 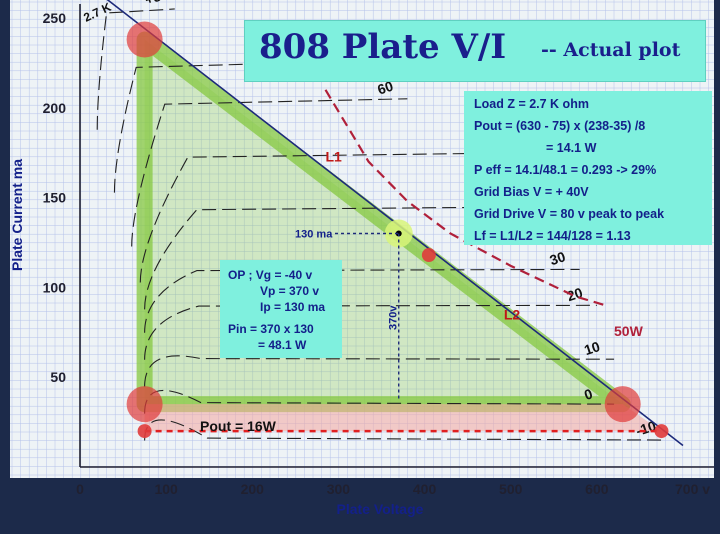 What do you see at coordinates (55, 287) in the screenshot?
I see `y-tick-label: 100` at bounding box center [55, 287].